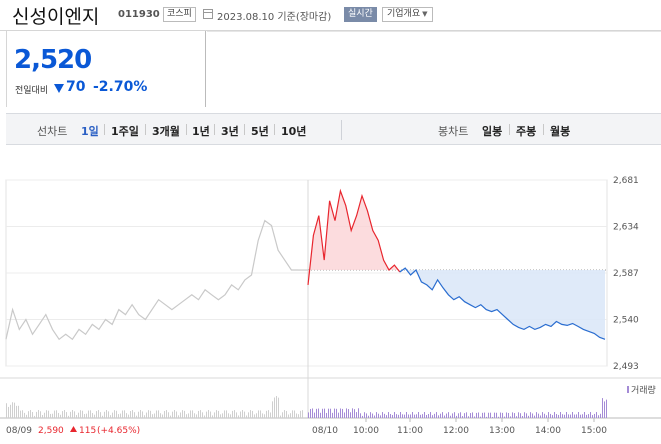 The height and width of the screenshot is (444, 661). I want to click on tab-1d: 1일, so click(90, 131).